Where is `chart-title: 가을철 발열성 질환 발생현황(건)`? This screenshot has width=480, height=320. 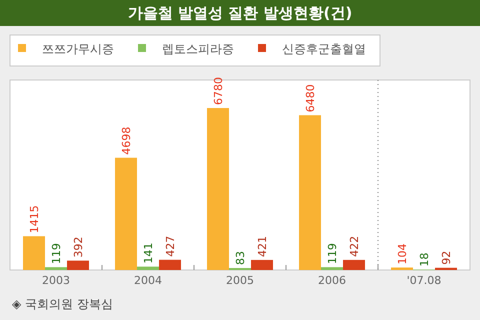 chart-title: 가을철 발열성 질환 발생현황(건) is located at coordinates (240, 13).